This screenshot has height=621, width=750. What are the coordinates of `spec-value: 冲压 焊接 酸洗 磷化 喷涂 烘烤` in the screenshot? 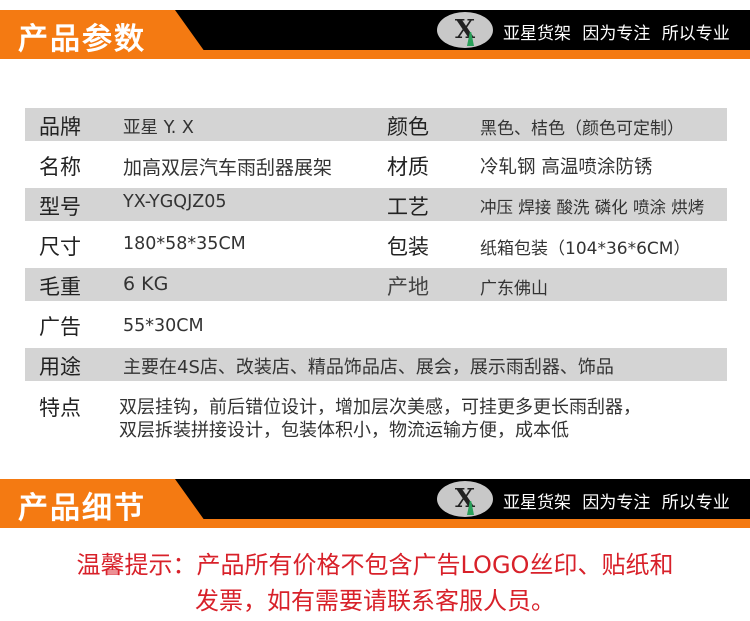 It's located at (592, 207).